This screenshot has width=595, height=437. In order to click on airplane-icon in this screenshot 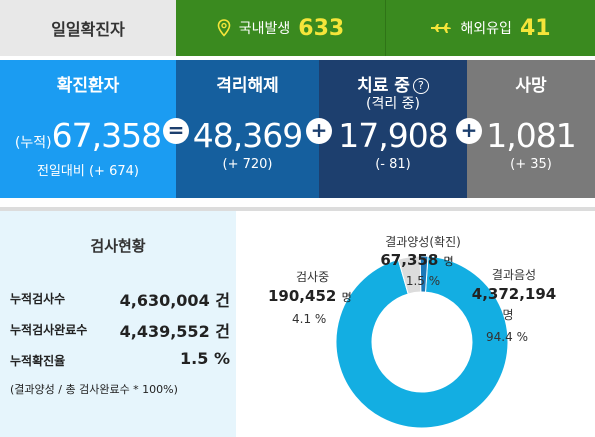, I will do `click(441, 28)`.